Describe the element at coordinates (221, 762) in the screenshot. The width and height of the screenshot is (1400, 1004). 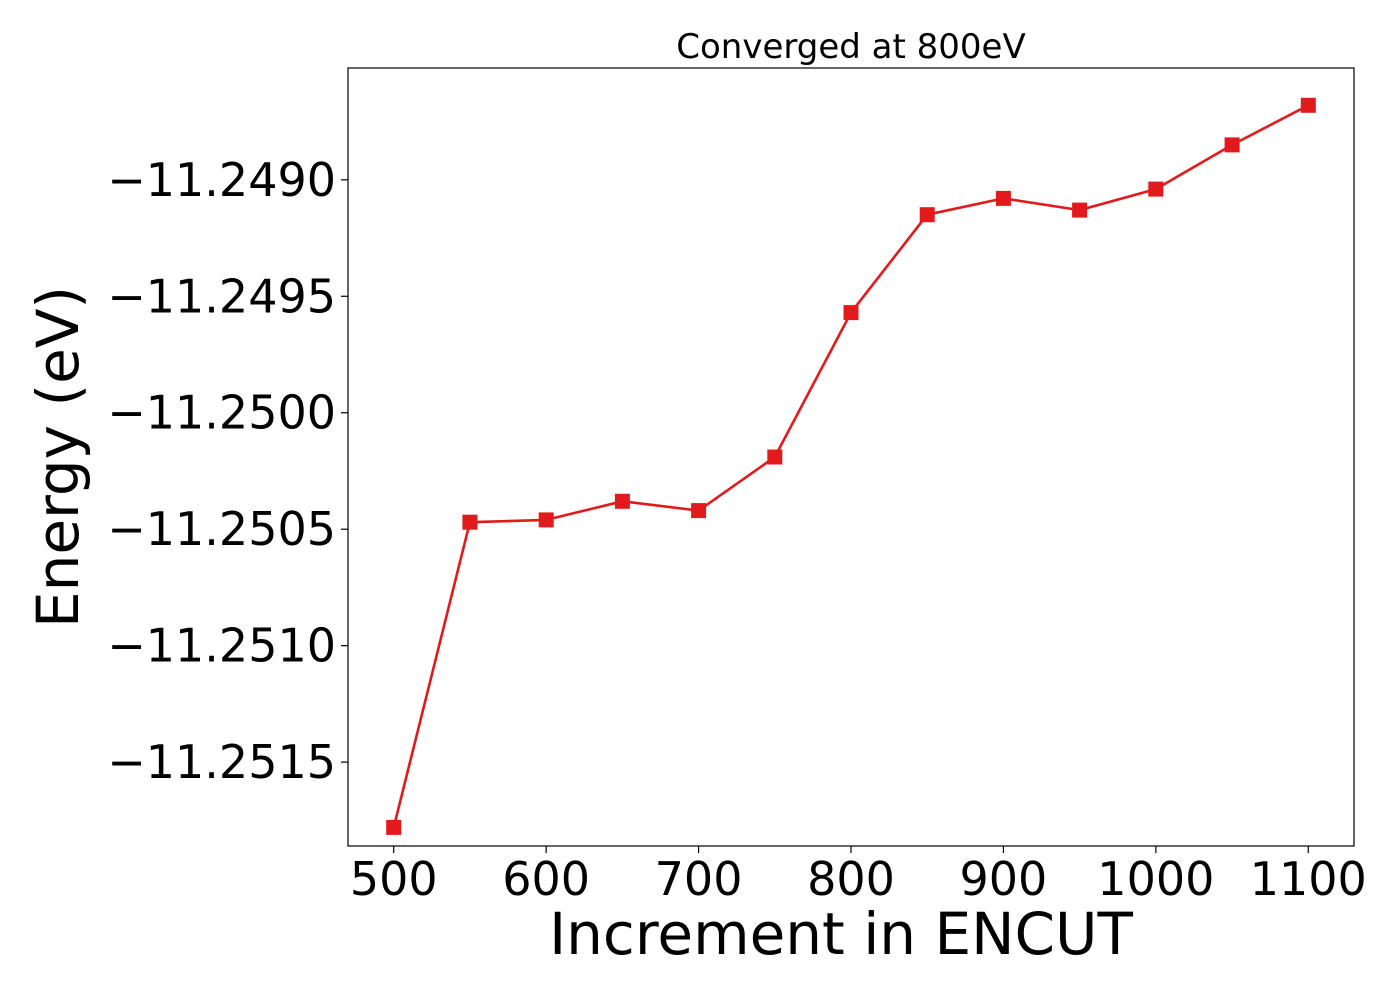
I see `y-tick-label: −11.2515` at that location.